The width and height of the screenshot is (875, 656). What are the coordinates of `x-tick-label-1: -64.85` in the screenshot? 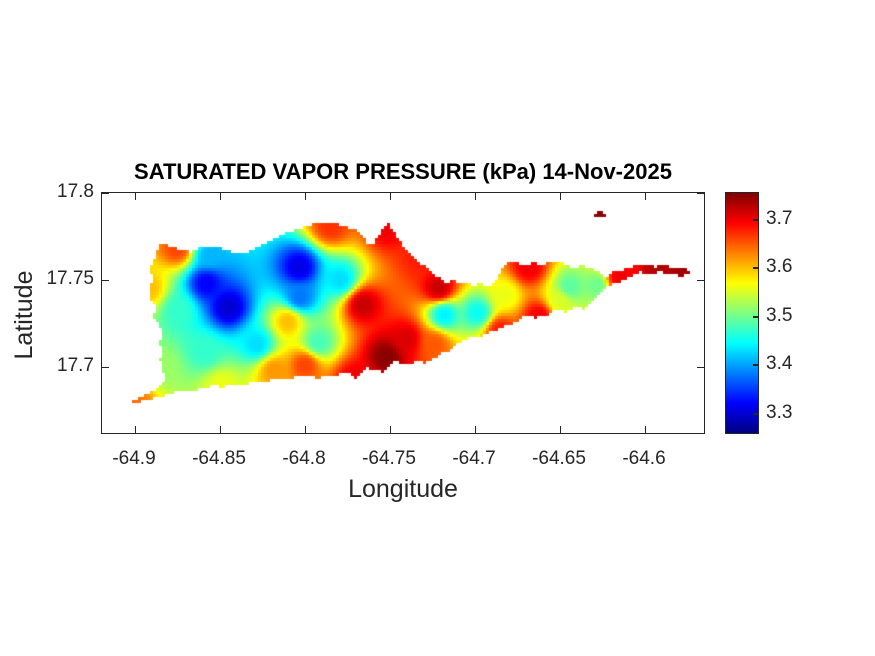 It's located at (219, 458).